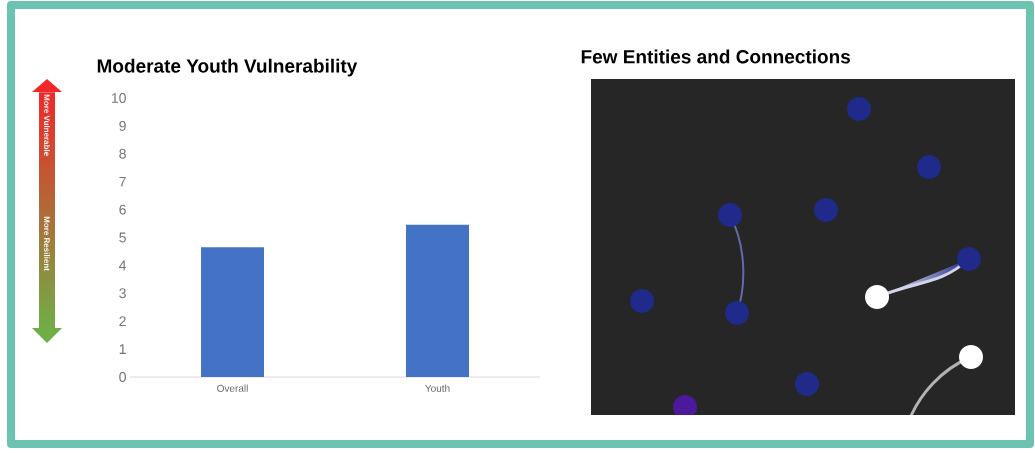  What do you see at coordinates (227, 67) in the screenshot?
I see `chart-title: Moderate Youth Vulnerability` at bounding box center [227, 67].